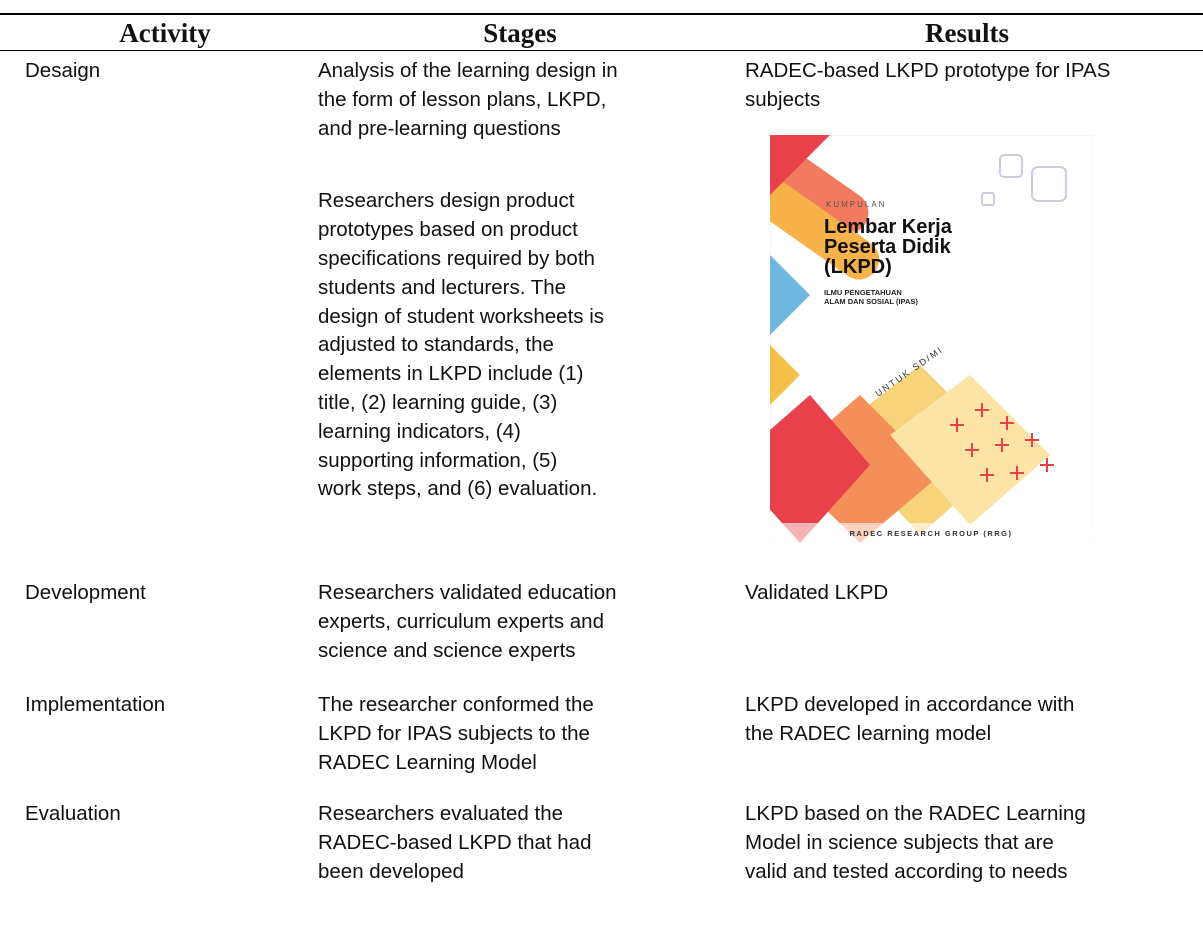 The width and height of the screenshot is (1203, 932). What do you see at coordinates (442, 287) in the screenshot?
I see `stage-line: students and lecturers. The` at bounding box center [442, 287].